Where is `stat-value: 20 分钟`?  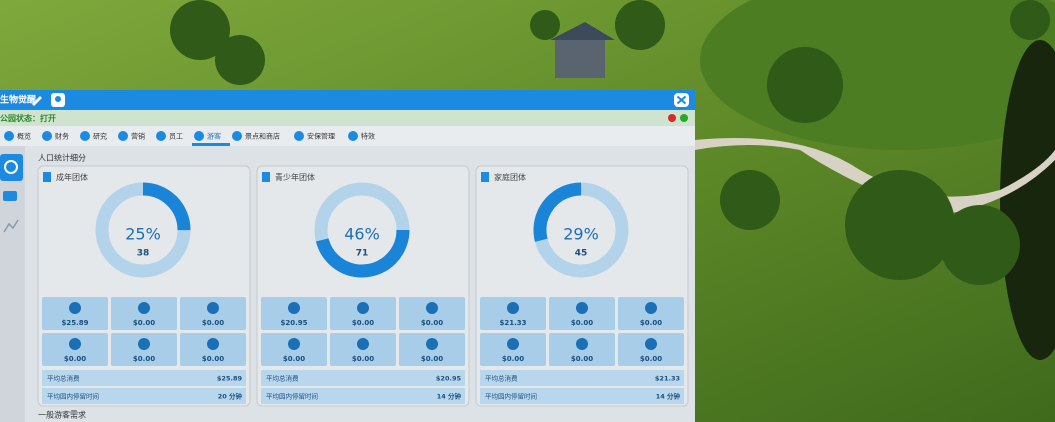
stat-value: 20 分钟 is located at coordinates (230, 396).